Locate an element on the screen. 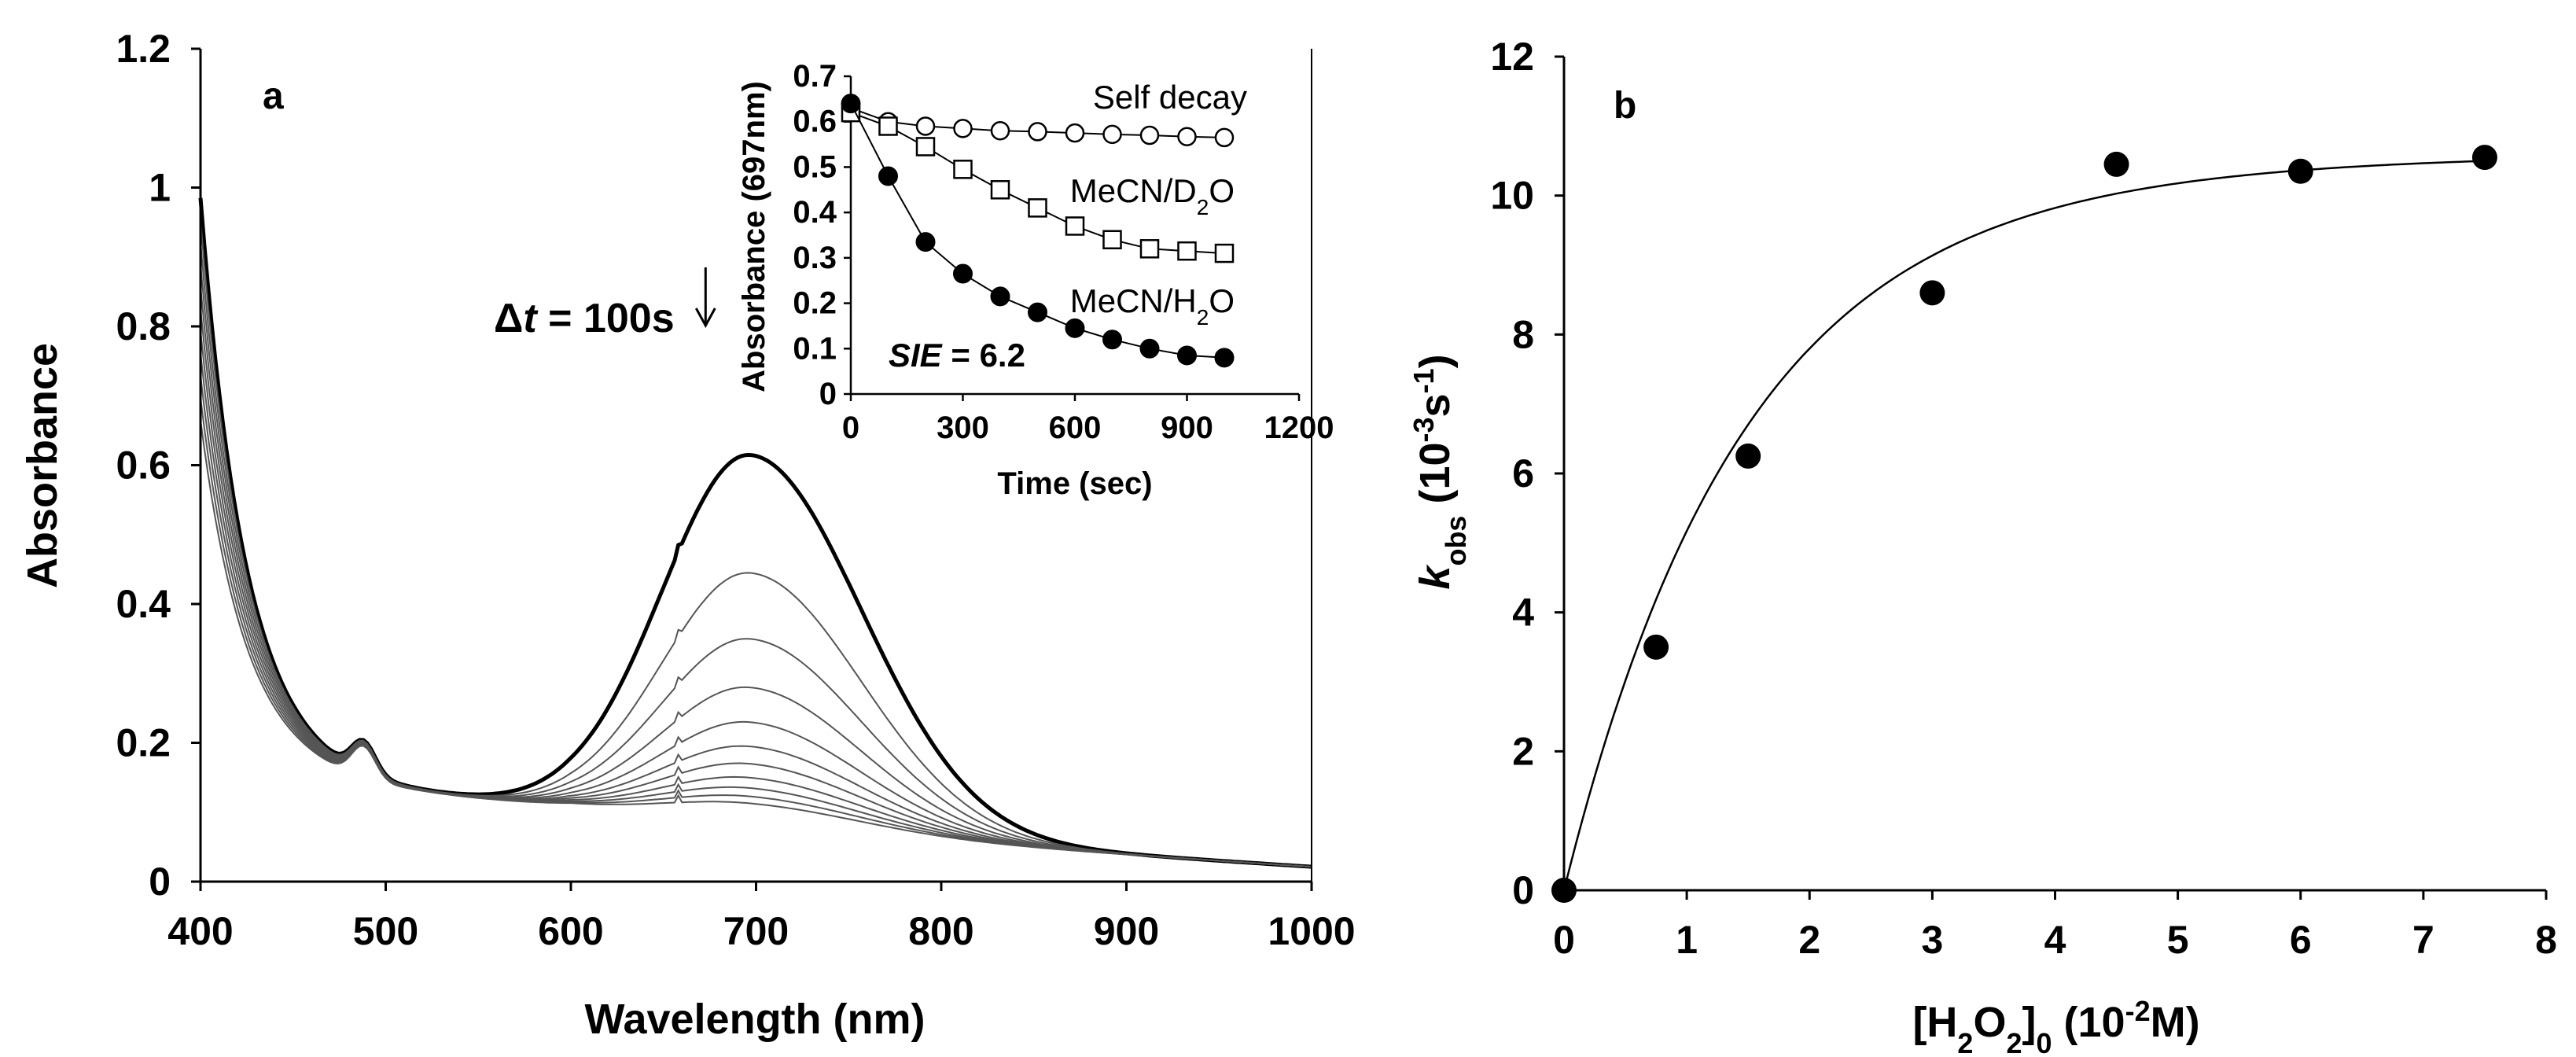  y-tick-label: 8 is located at coordinates (1523, 334).